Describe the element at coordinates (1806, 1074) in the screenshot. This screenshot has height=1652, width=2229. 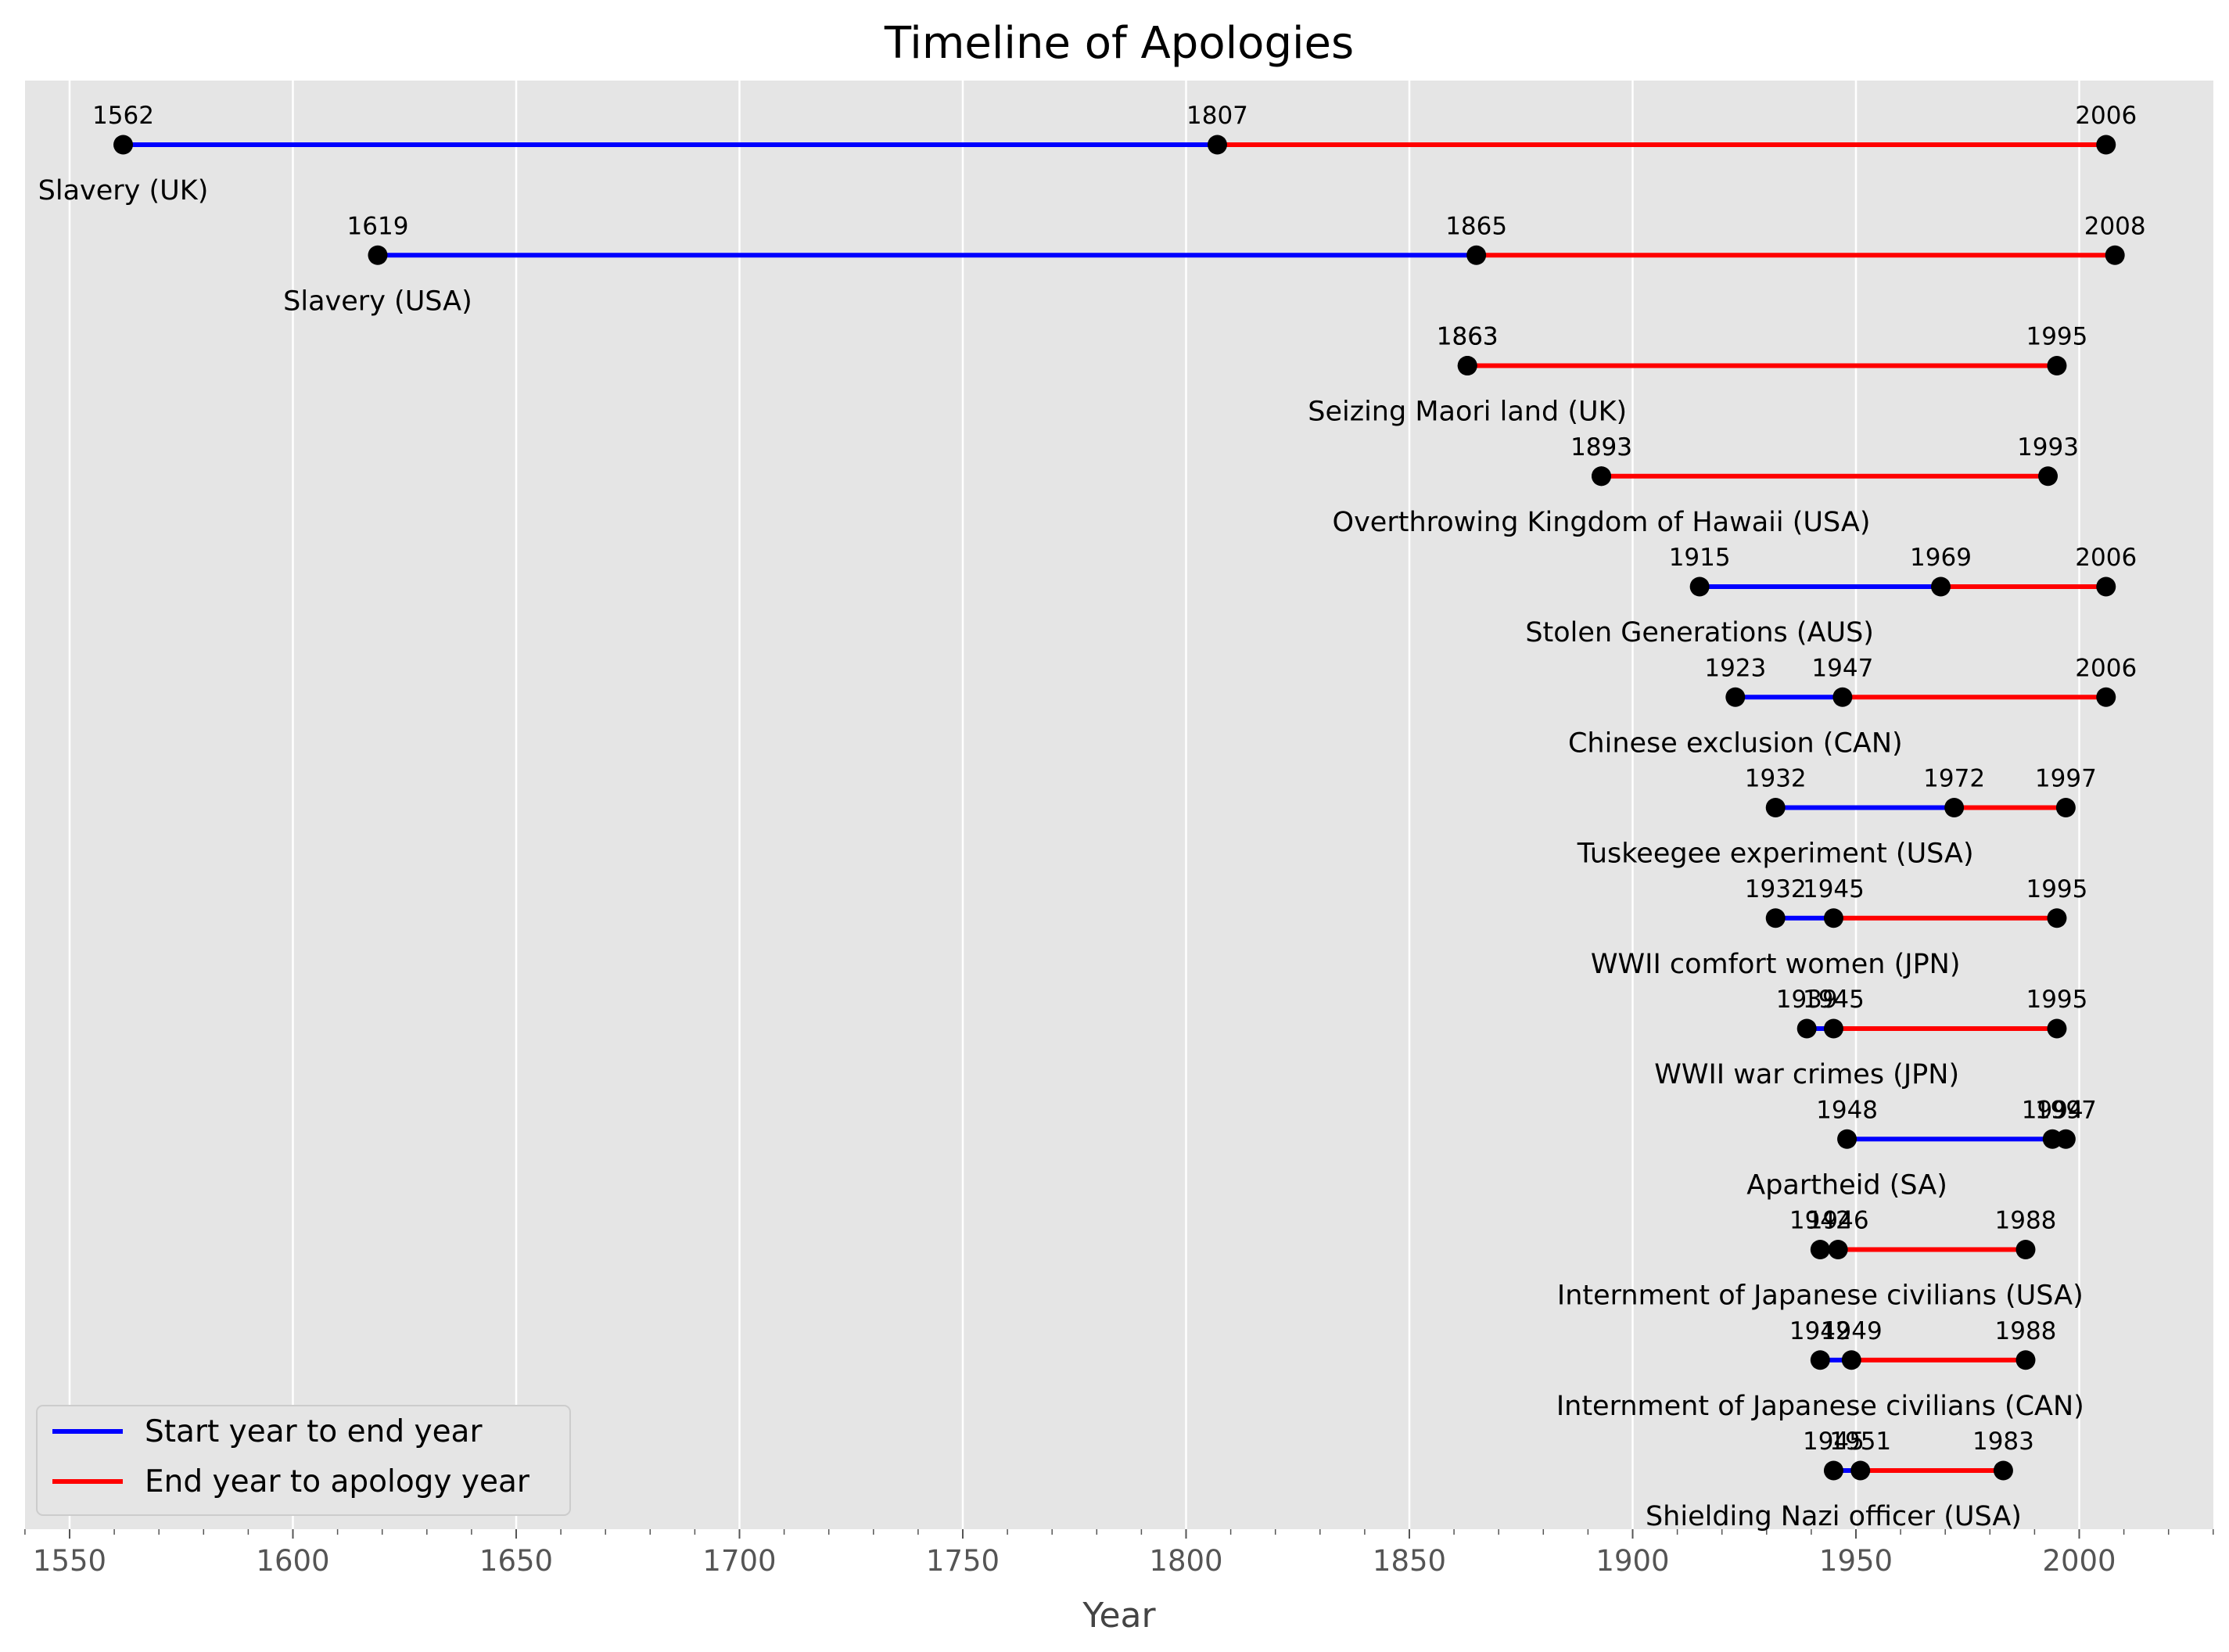
I see `event-label: WWII war crimes (JPN)` at that location.